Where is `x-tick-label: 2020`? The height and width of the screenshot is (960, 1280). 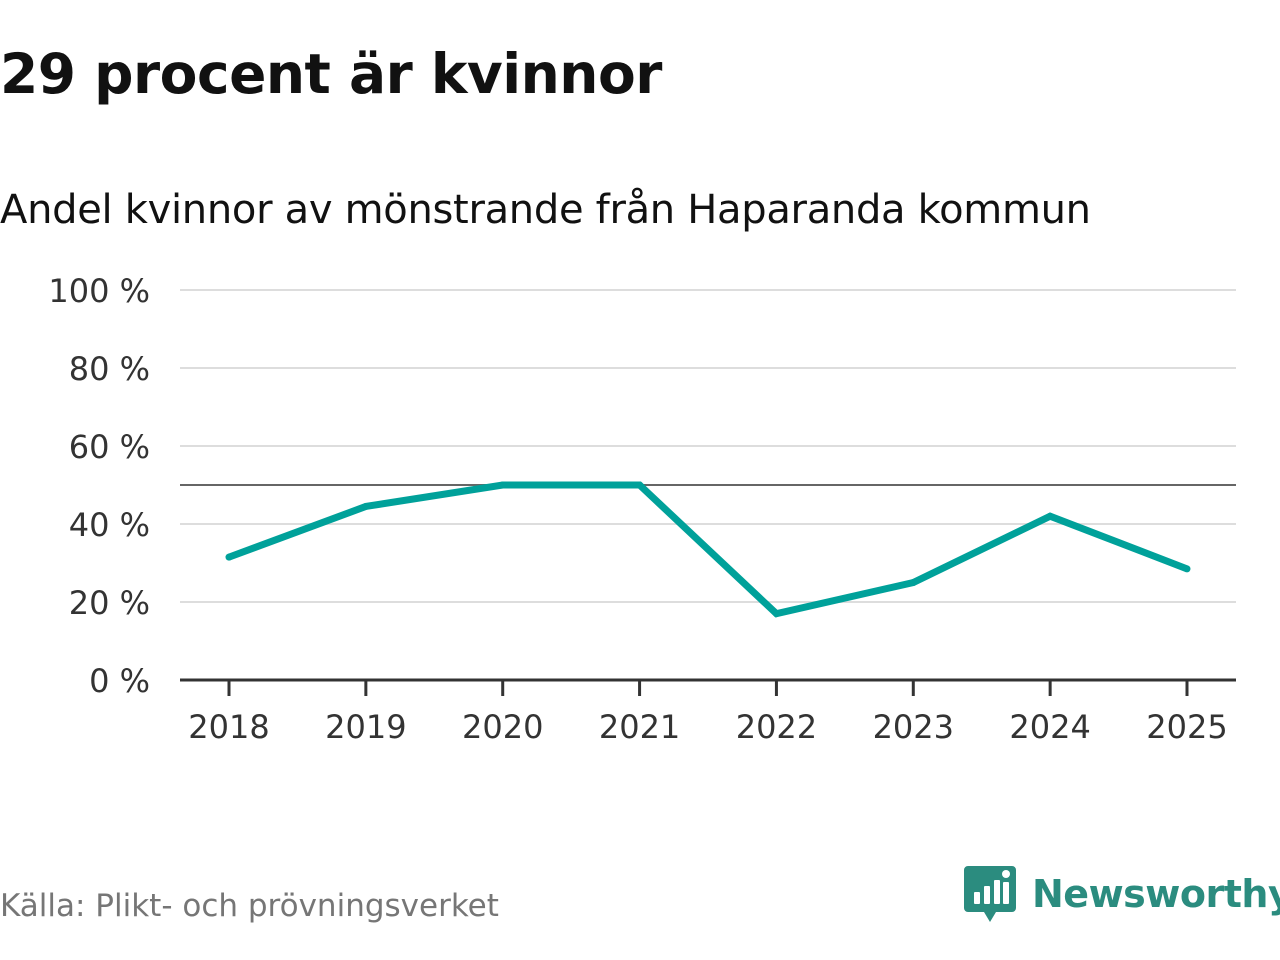 x-tick-label: 2020 is located at coordinates (502, 727).